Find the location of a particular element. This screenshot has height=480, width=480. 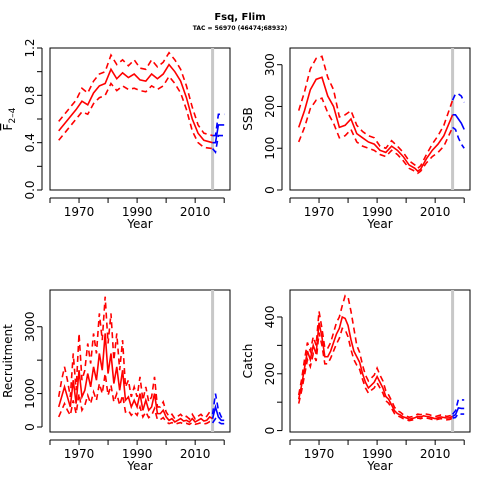

figure-title: Fsq, Flim is located at coordinates (239, 17).